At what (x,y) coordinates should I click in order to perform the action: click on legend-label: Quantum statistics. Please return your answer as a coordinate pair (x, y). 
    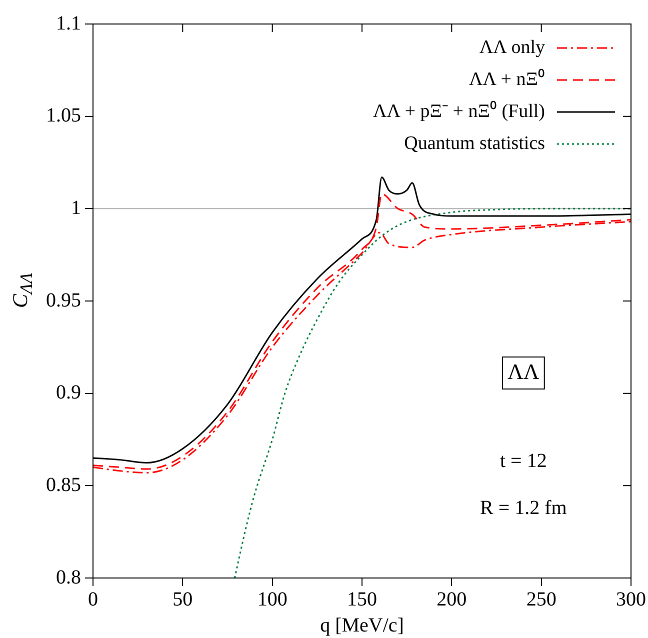
    Looking at the image, I should click on (474, 143).